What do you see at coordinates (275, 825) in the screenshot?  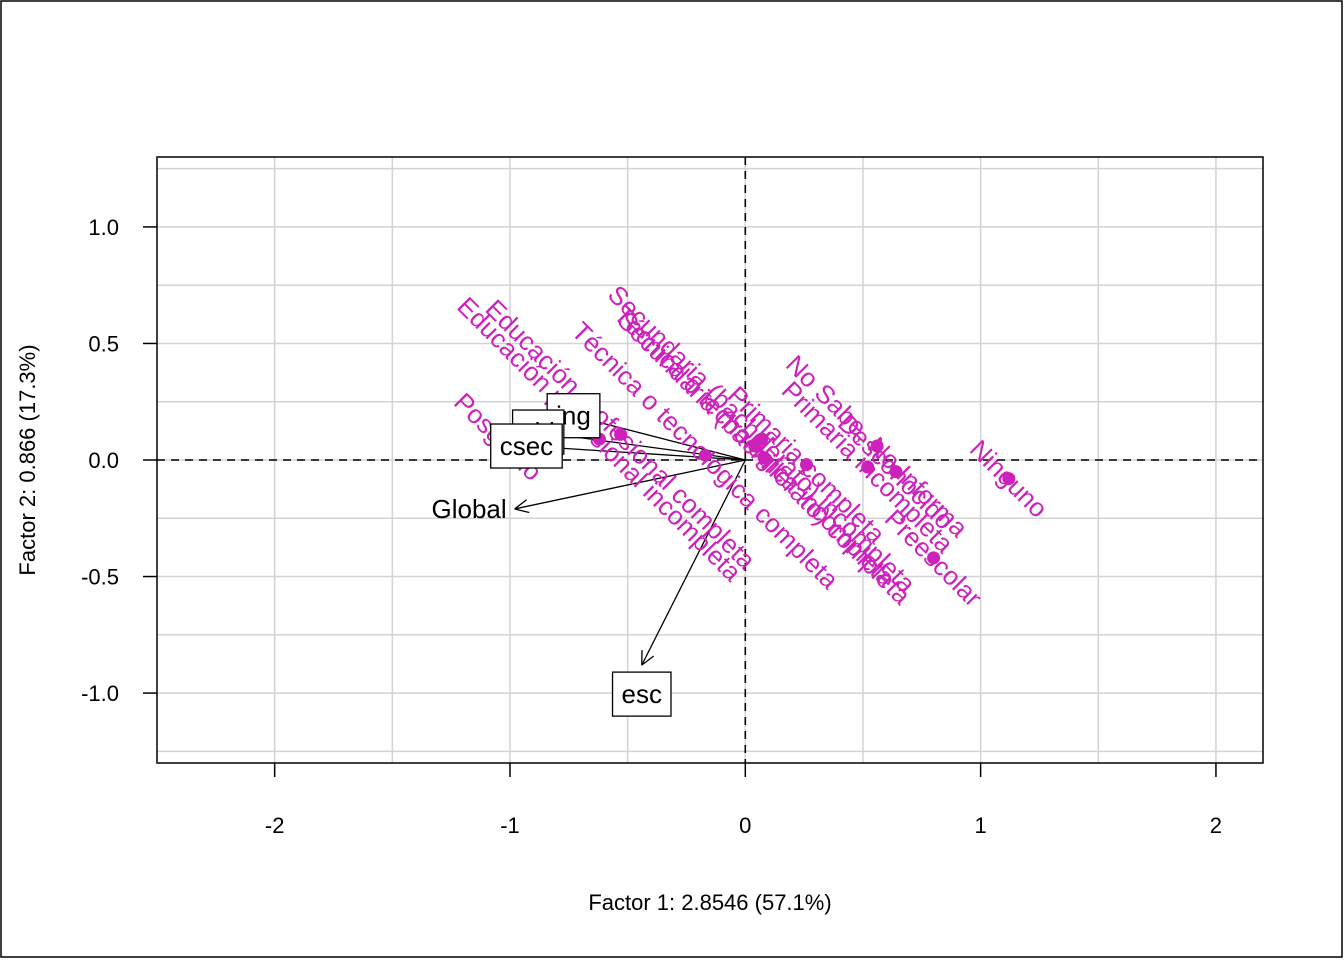 I see `x-tick-label: -2` at bounding box center [275, 825].